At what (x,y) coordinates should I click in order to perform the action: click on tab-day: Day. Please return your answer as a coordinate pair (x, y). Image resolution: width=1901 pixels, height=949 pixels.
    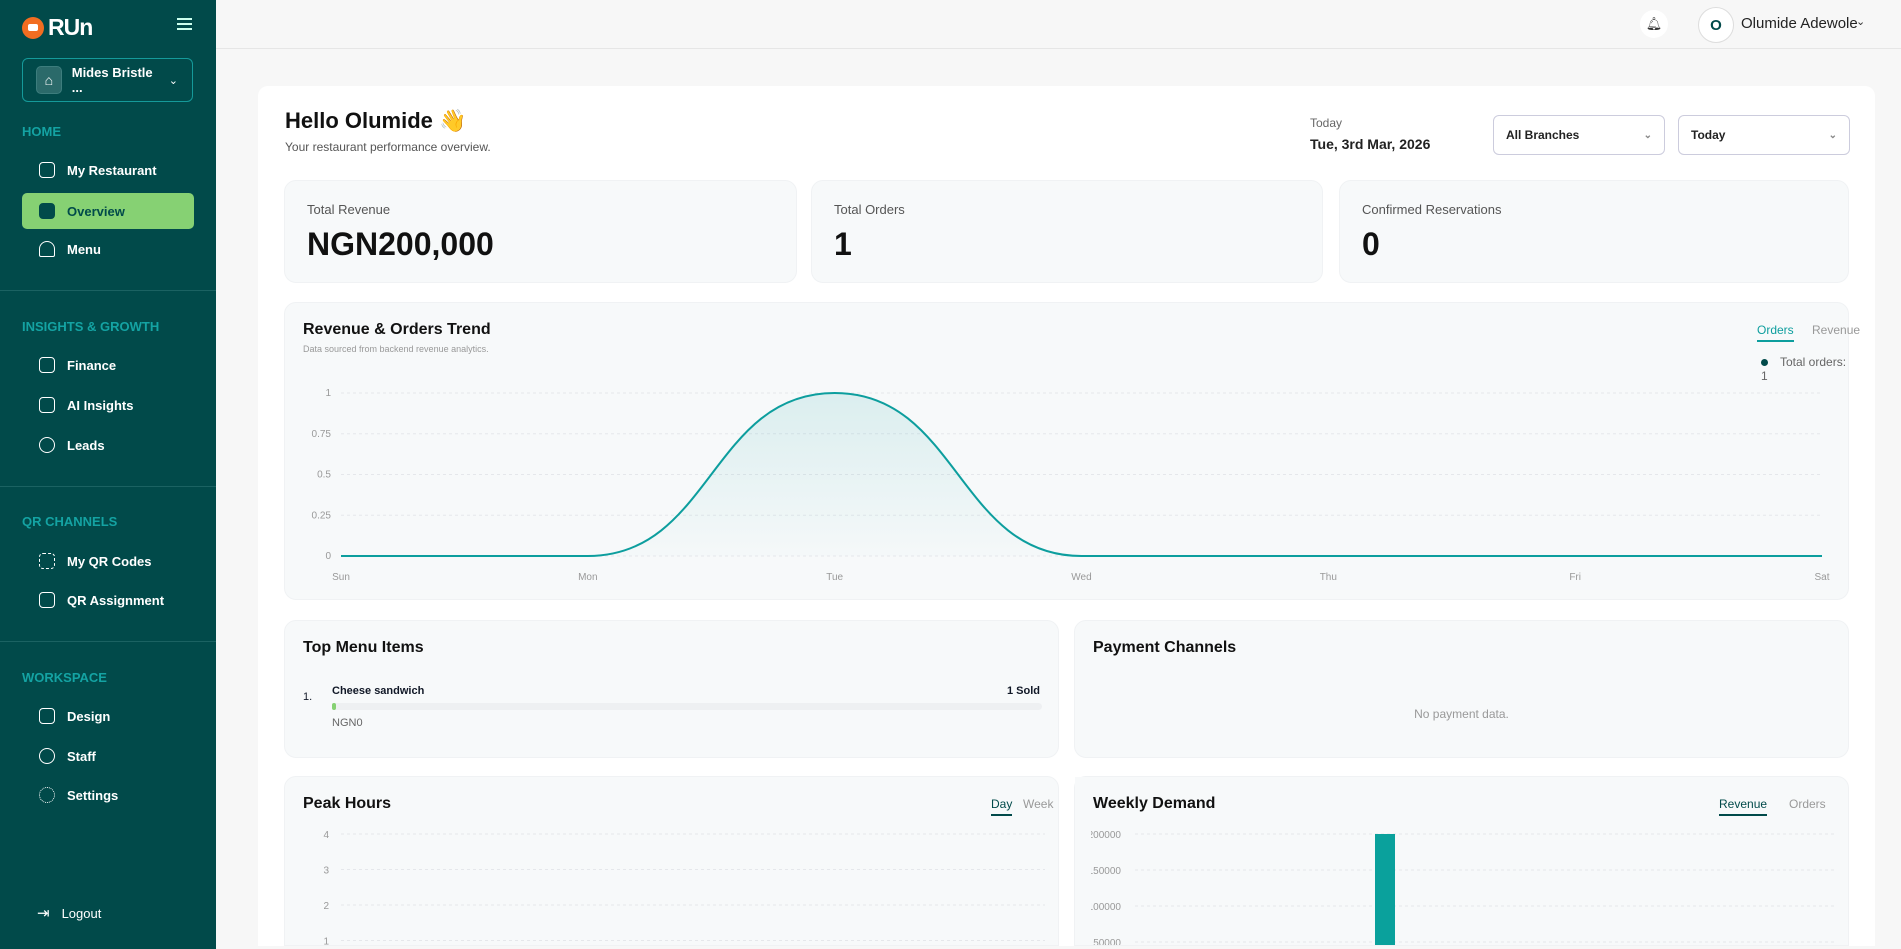
    Looking at the image, I should click on (1002, 806).